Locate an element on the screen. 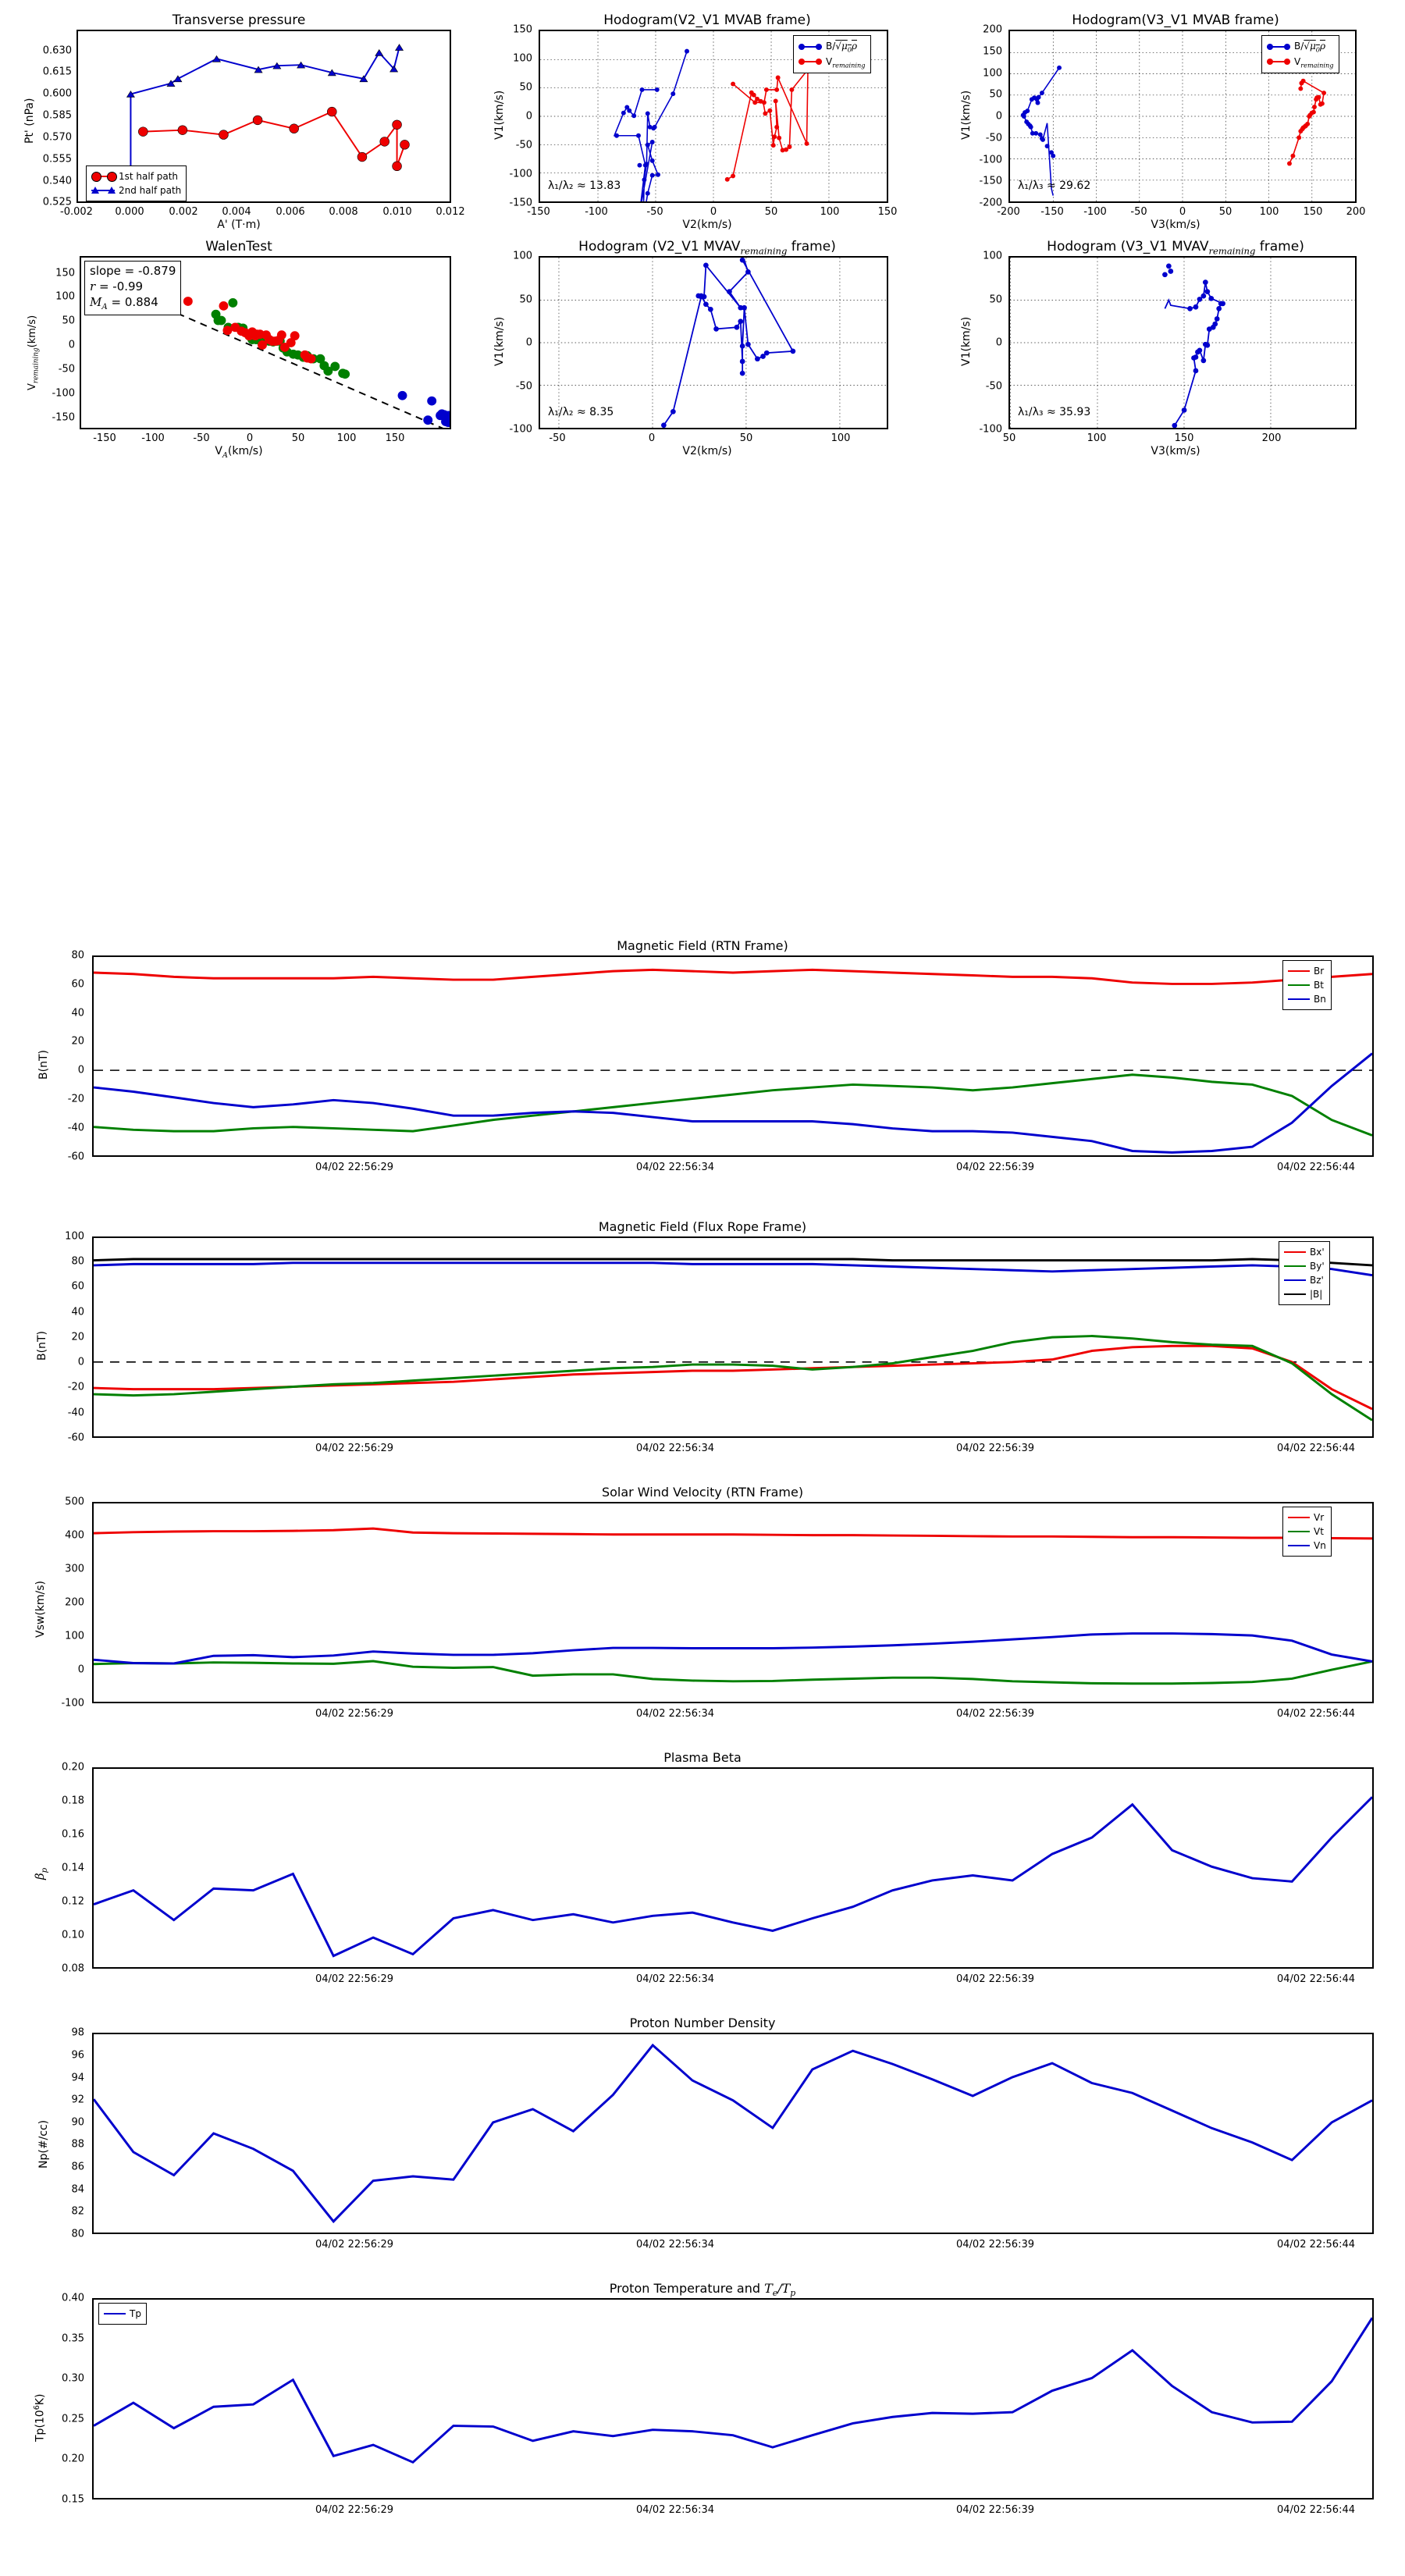 Image resolution: width=1405 pixels, height=2576 pixels. series-np is located at coordinates (733, 2133).